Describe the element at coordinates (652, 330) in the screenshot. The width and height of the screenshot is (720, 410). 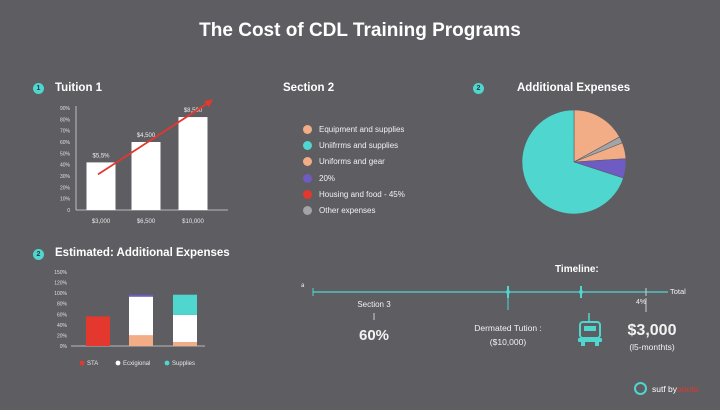
I see `cost-amount: $3,000` at that location.